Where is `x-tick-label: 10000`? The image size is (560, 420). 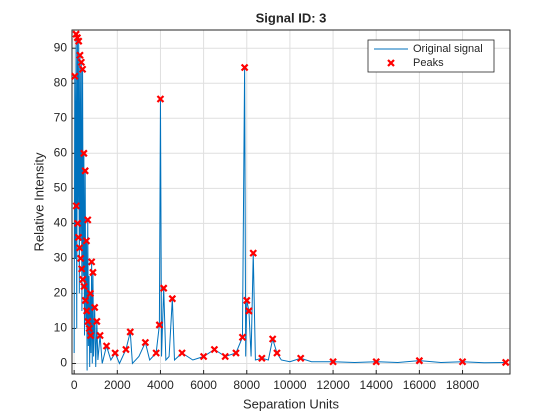 x-tick-label: 10000 is located at coordinates (290, 385).